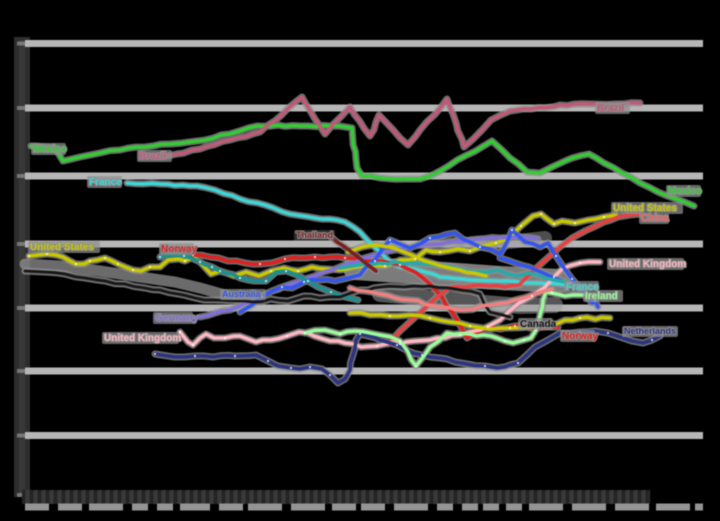  What do you see at coordinates (177, 318) in the screenshot?
I see `svg-text: Germany` at bounding box center [177, 318].